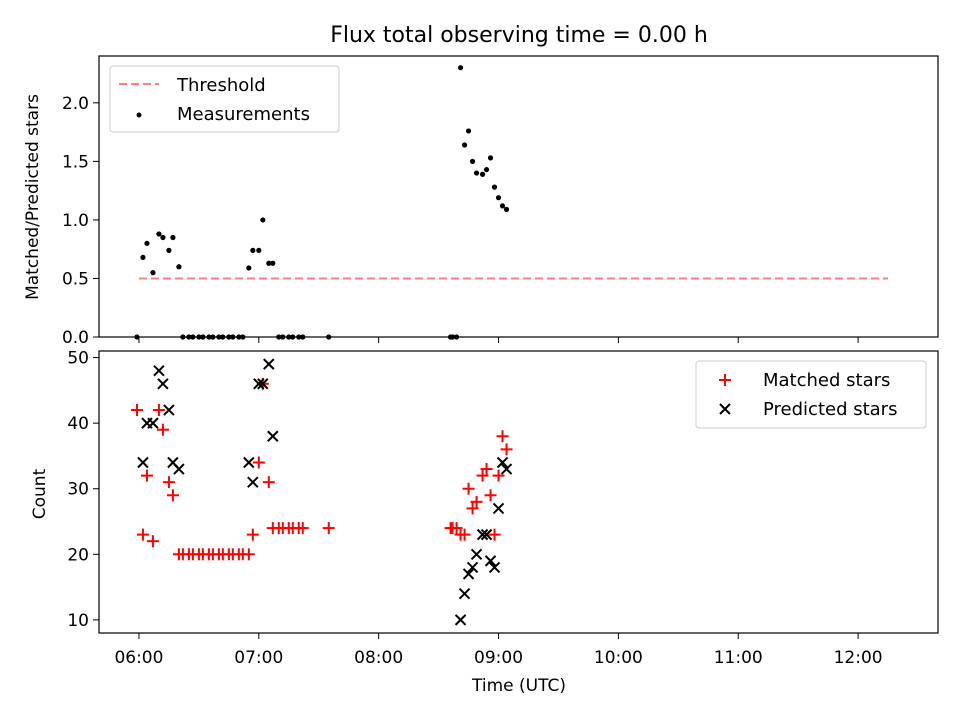  What do you see at coordinates (258, 658) in the screenshot?
I see `x-tick-label: 07:00` at bounding box center [258, 658].